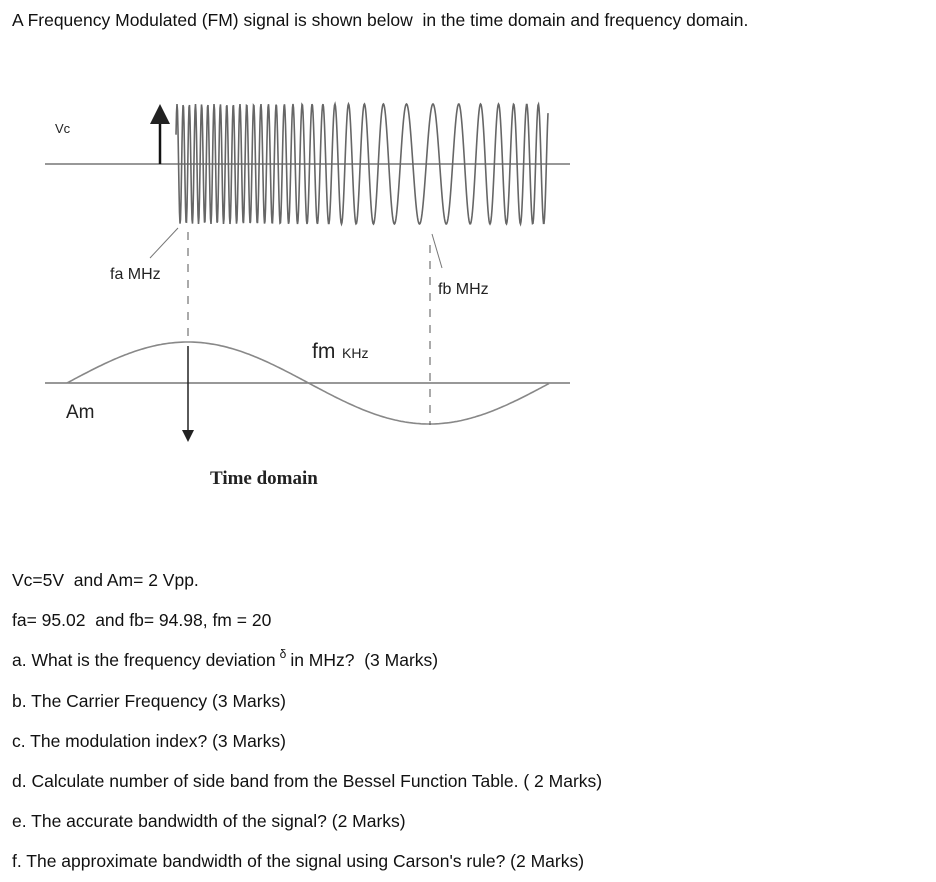 Image resolution: width=936 pixels, height=882 pixels. I want to click on question: c. The modulation index? (3 Marks), so click(149, 741).